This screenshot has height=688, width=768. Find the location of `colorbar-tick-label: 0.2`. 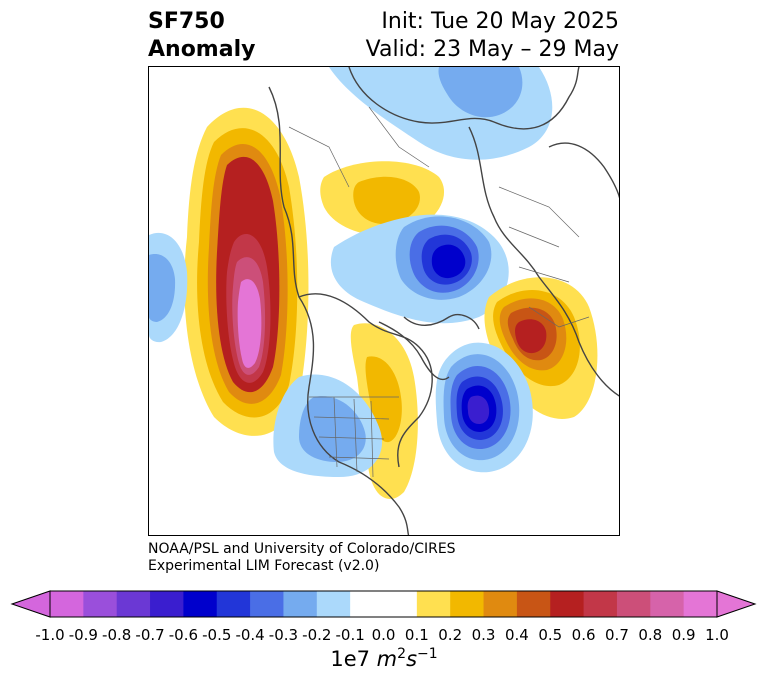

colorbar-tick-label: 0.2 is located at coordinates (450, 635).